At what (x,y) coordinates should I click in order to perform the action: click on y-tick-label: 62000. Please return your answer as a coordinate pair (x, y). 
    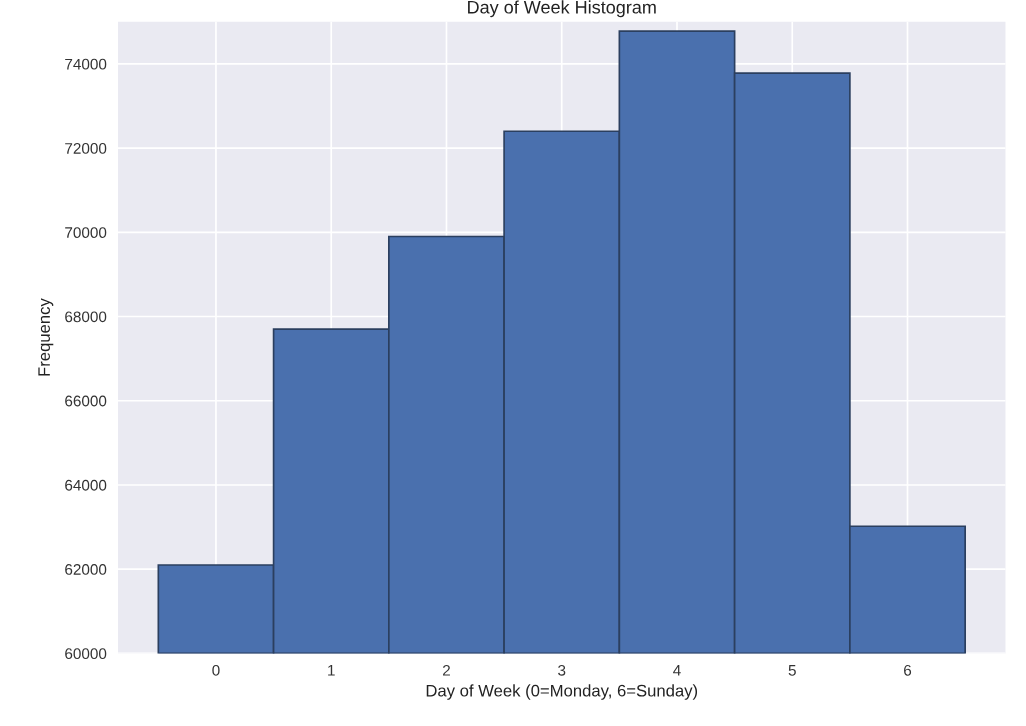
    Looking at the image, I should click on (86, 569).